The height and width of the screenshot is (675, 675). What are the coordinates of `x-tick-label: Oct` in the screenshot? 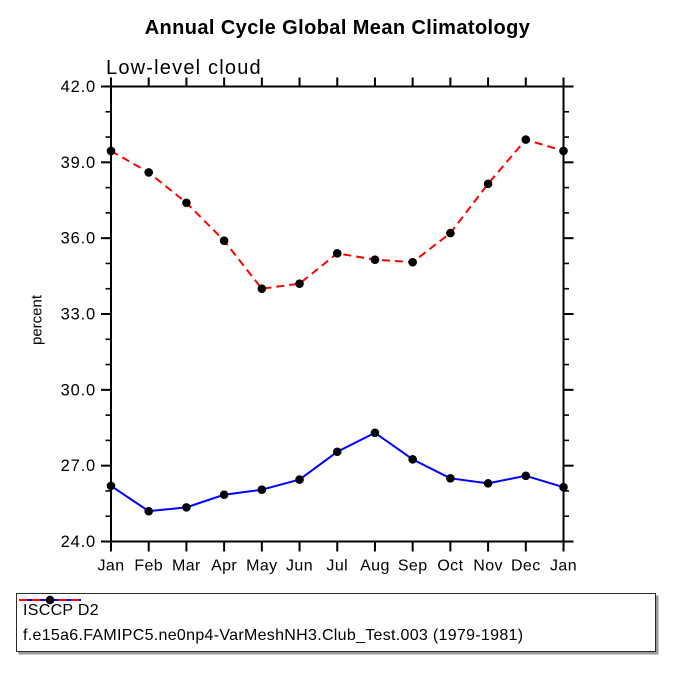 It's located at (450, 566).